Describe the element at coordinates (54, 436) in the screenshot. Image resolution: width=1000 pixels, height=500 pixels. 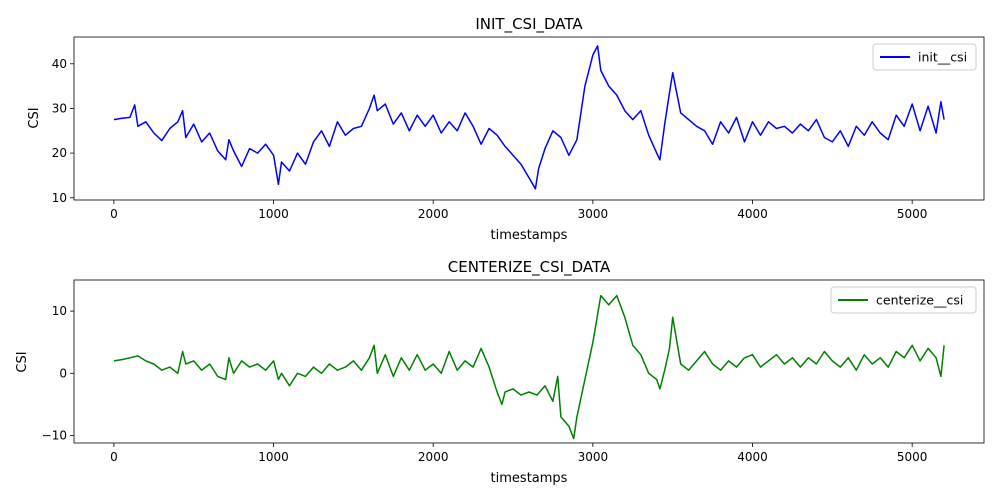
I see `y-tick-label: −10` at that location.